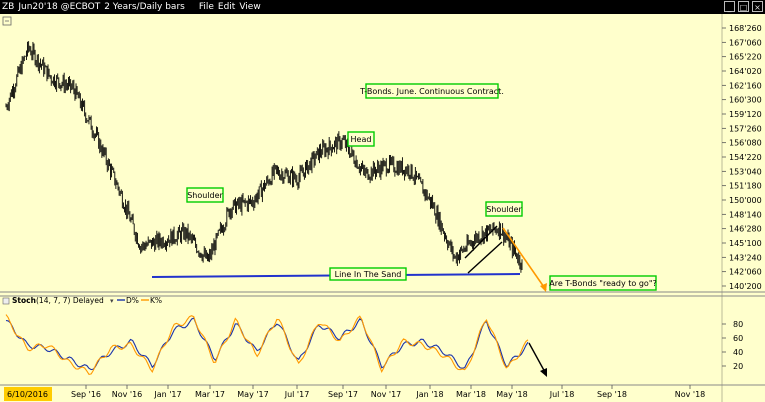  What do you see at coordinates (745, 200) in the screenshot?
I see `price-tick-label: 150'000` at bounding box center [745, 200].